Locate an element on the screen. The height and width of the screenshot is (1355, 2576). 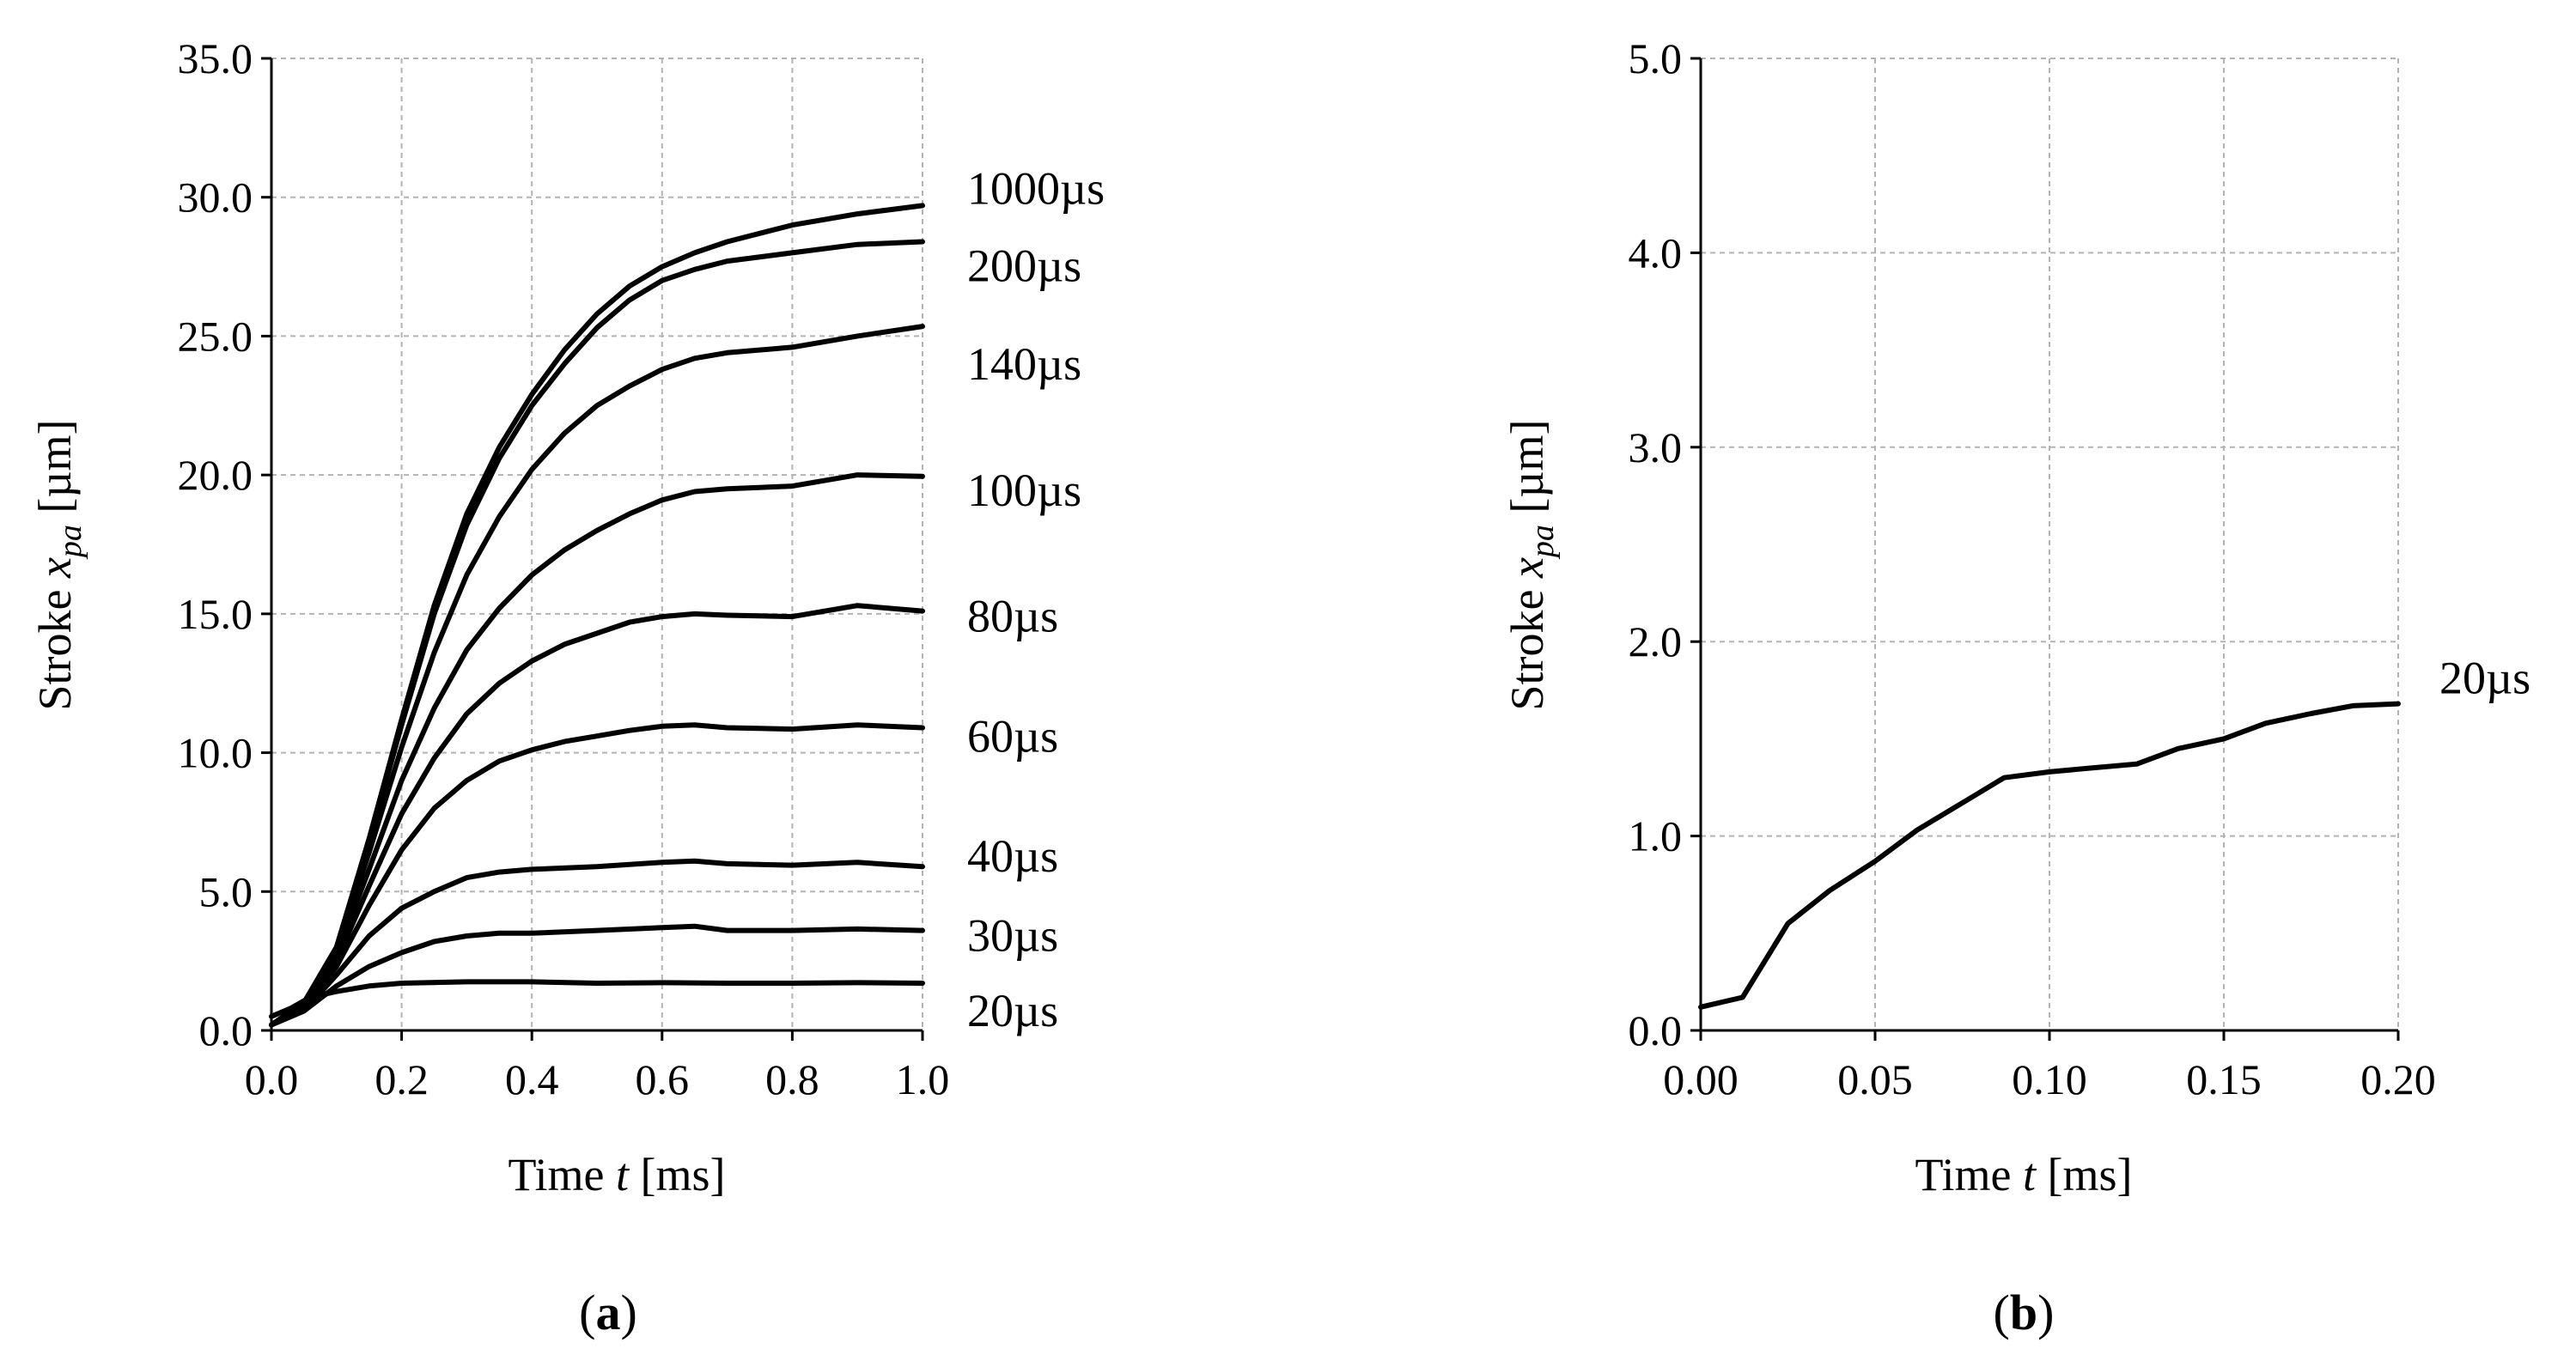
panel-b-series-label: 20µs is located at coordinates (2484, 678).